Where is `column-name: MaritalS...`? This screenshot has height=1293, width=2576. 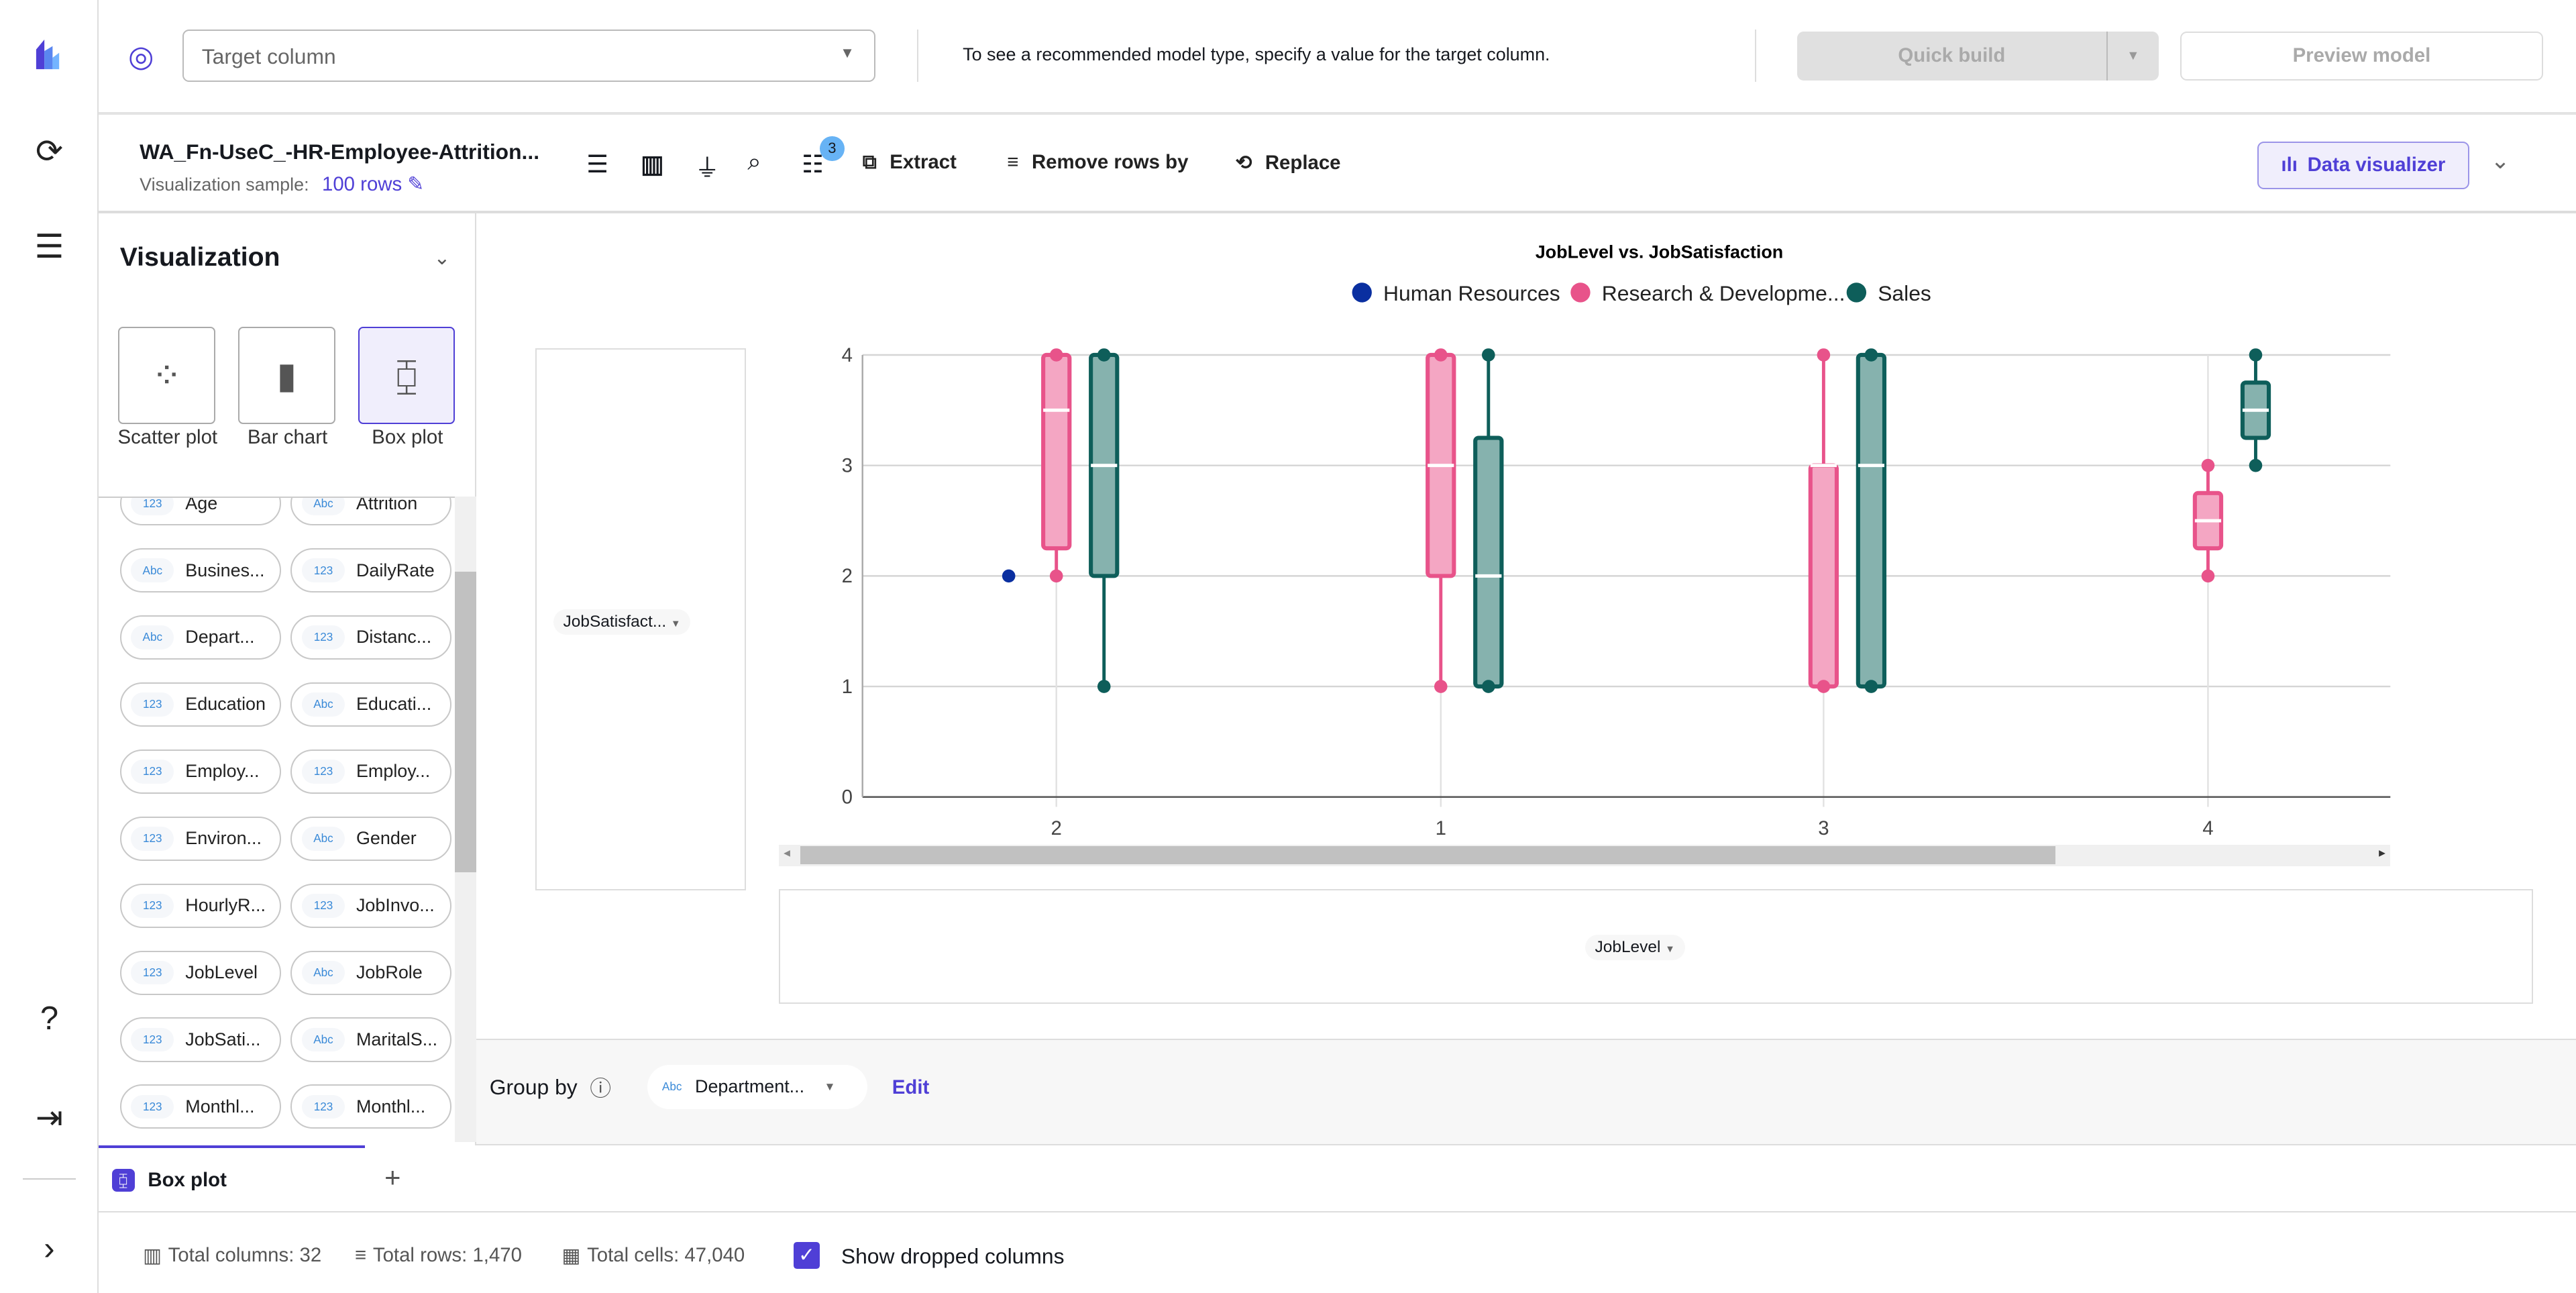 column-name: MaritalS... is located at coordinates (397, 1039).